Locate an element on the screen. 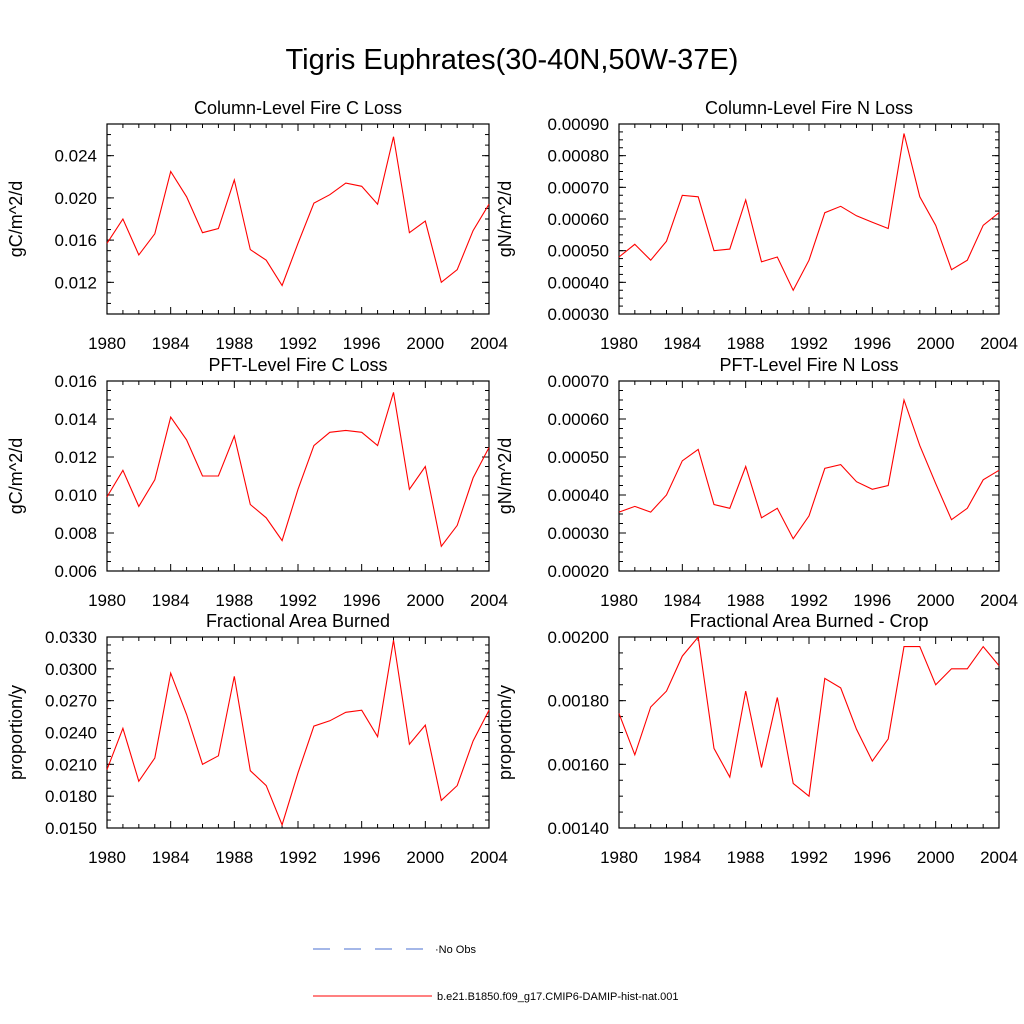  y-tick-label: 0.0240 is located at coordinates (71, 733).